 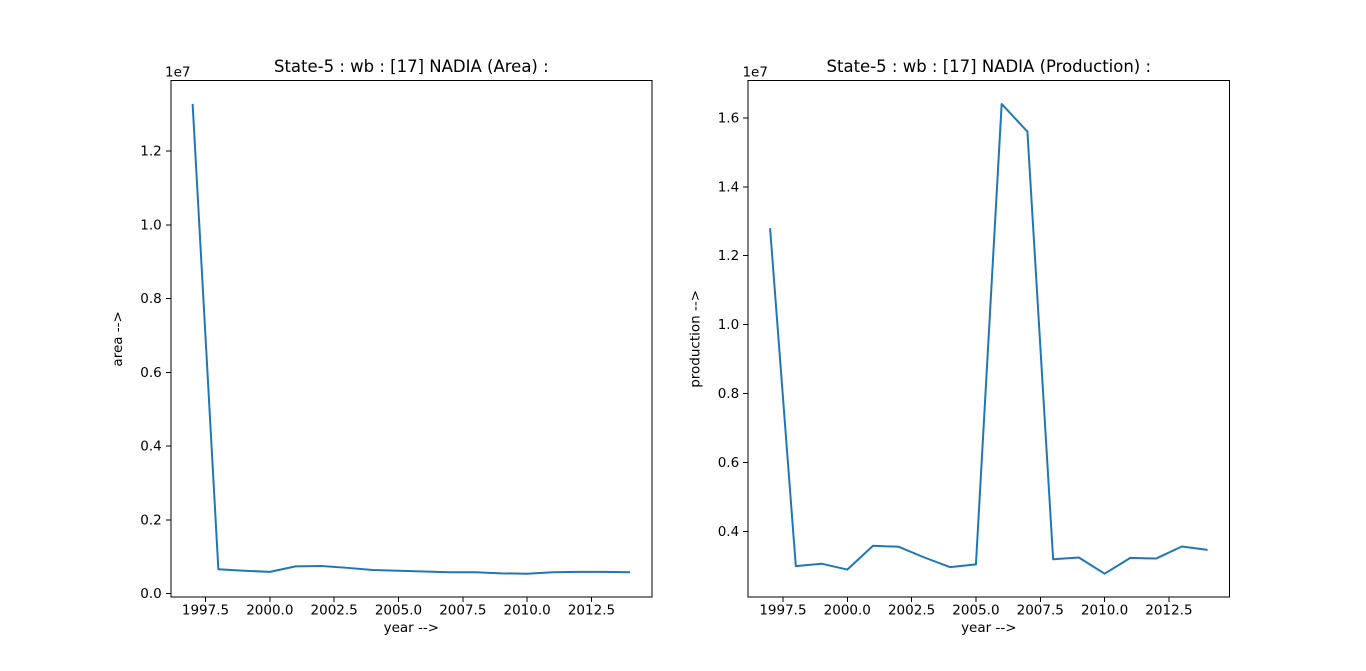 I want to click on y-tick-label: 0.2, so click(x=150, y=520).